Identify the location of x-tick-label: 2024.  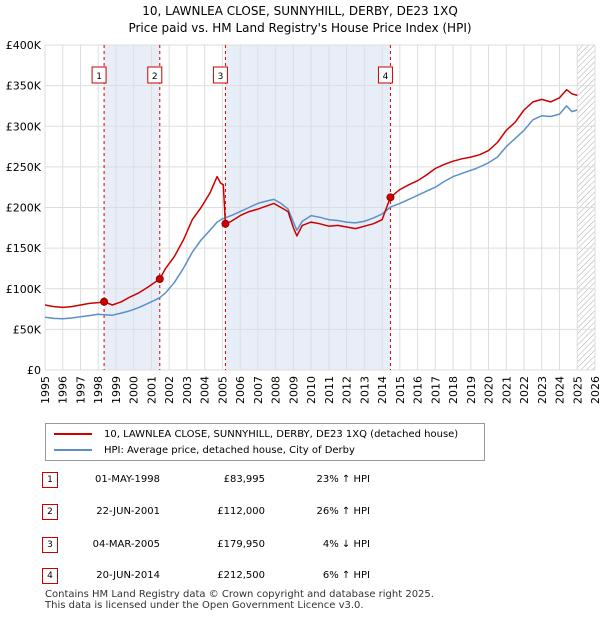
(560, 390).